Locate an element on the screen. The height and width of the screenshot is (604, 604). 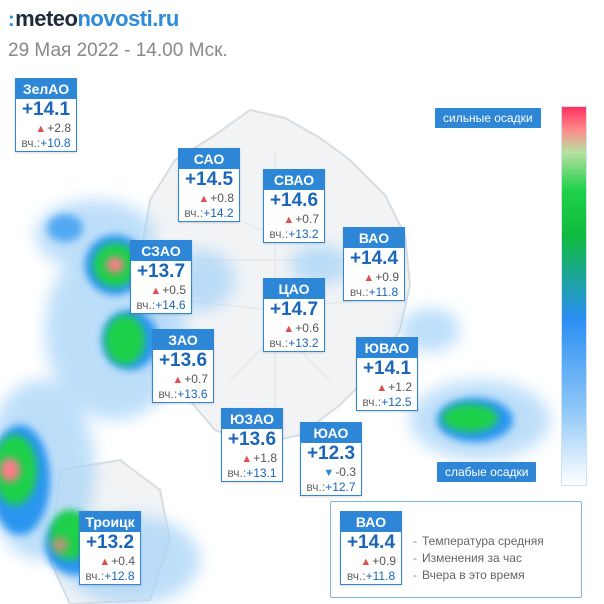
district-name: ЮАО is located at coordinates (331, 433).